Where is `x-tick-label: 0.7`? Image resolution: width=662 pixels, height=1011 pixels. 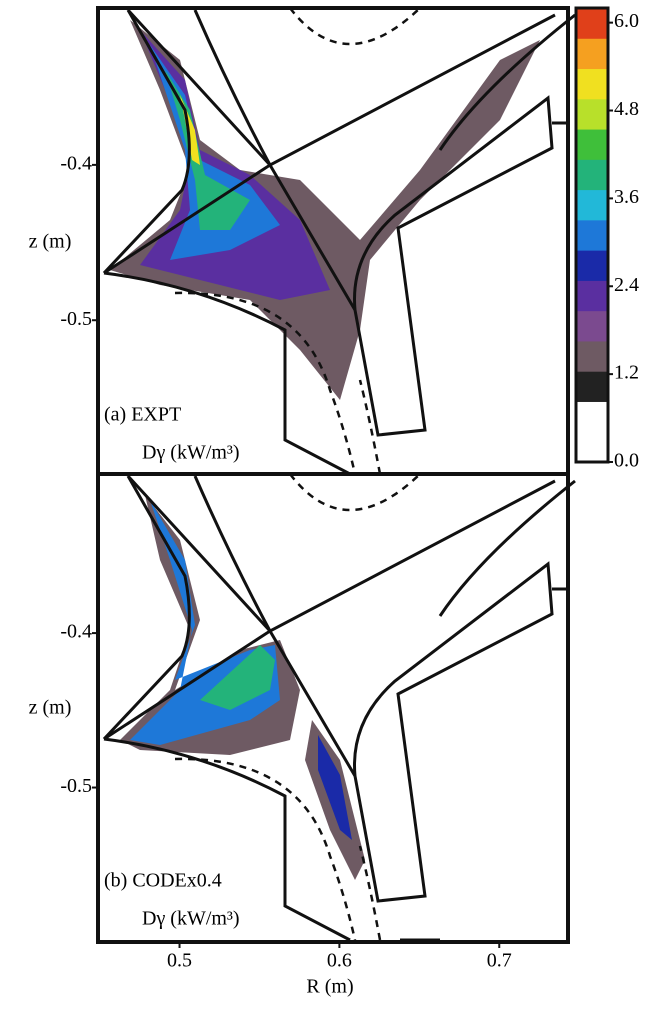 x-tick-label: 0.7 is located at coordinates (499, 961).